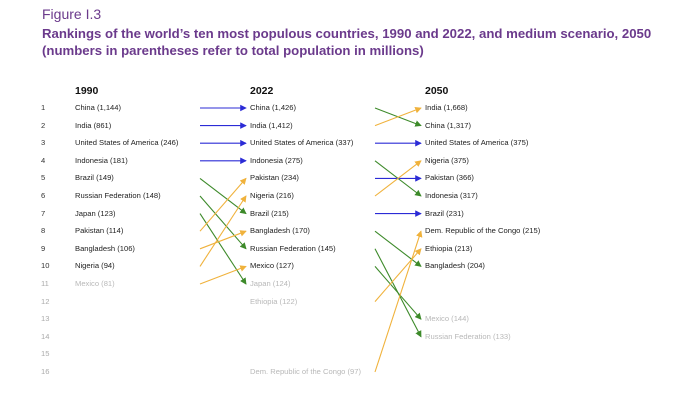 The width and height of the screenshot is (700, 402). What do you see at coordinates (449, 178) in the screenshot?
I see `country-entry: Pakistan (366)` at bounding box center [449, 178].